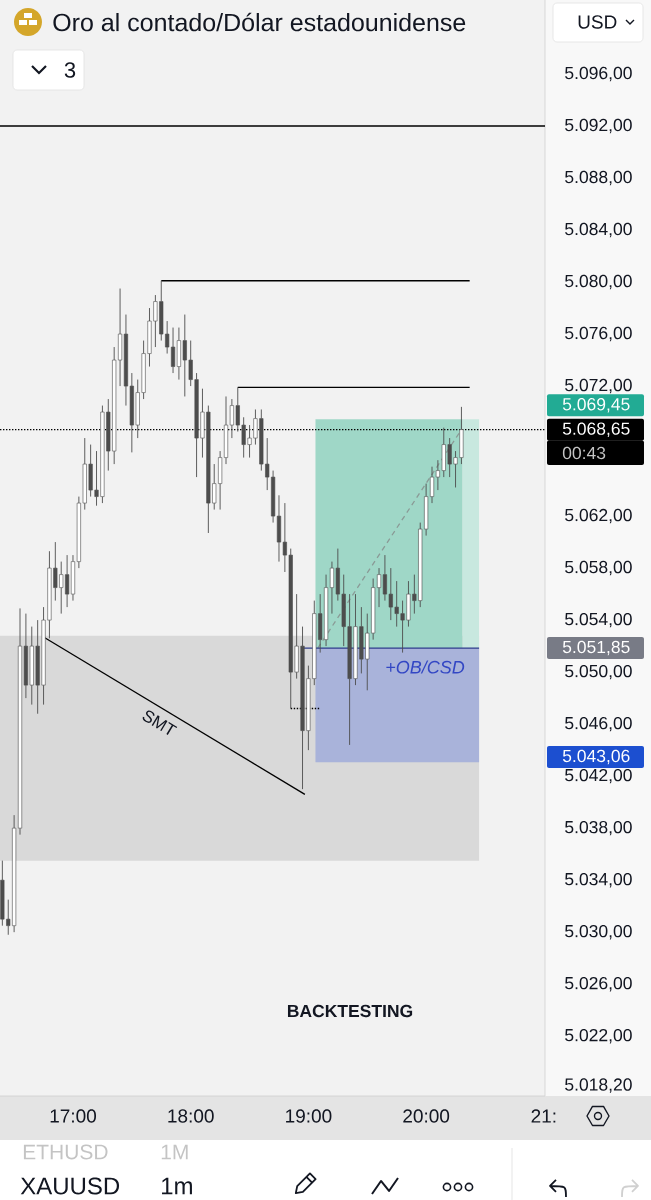  I want to click on y-tick-label: 5.026,00, so click(598, 984).